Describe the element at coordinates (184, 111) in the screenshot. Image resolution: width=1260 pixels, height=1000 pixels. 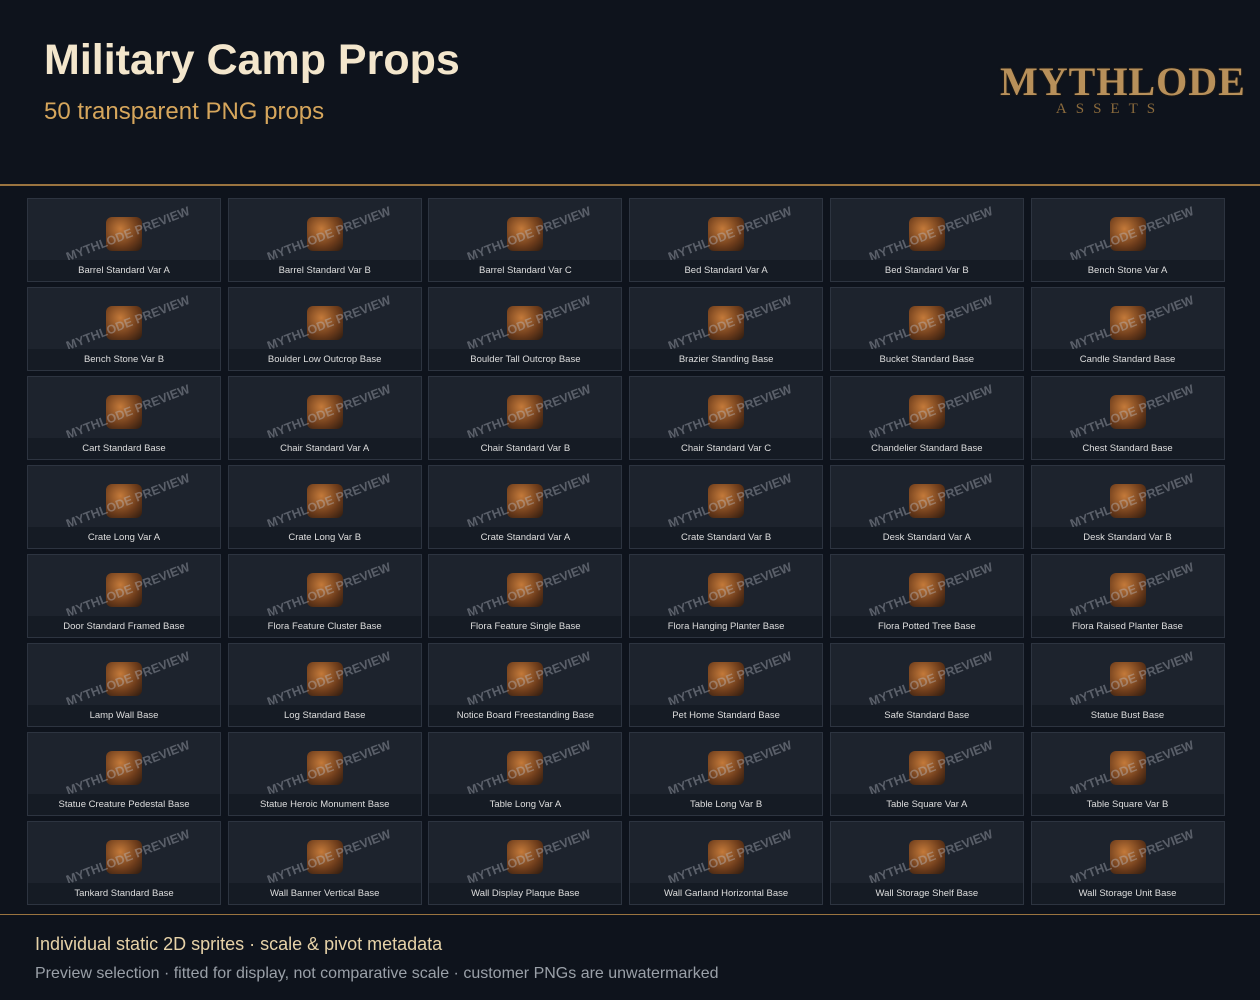
I see `subtitle: 50 transparent PNG props` at that location.